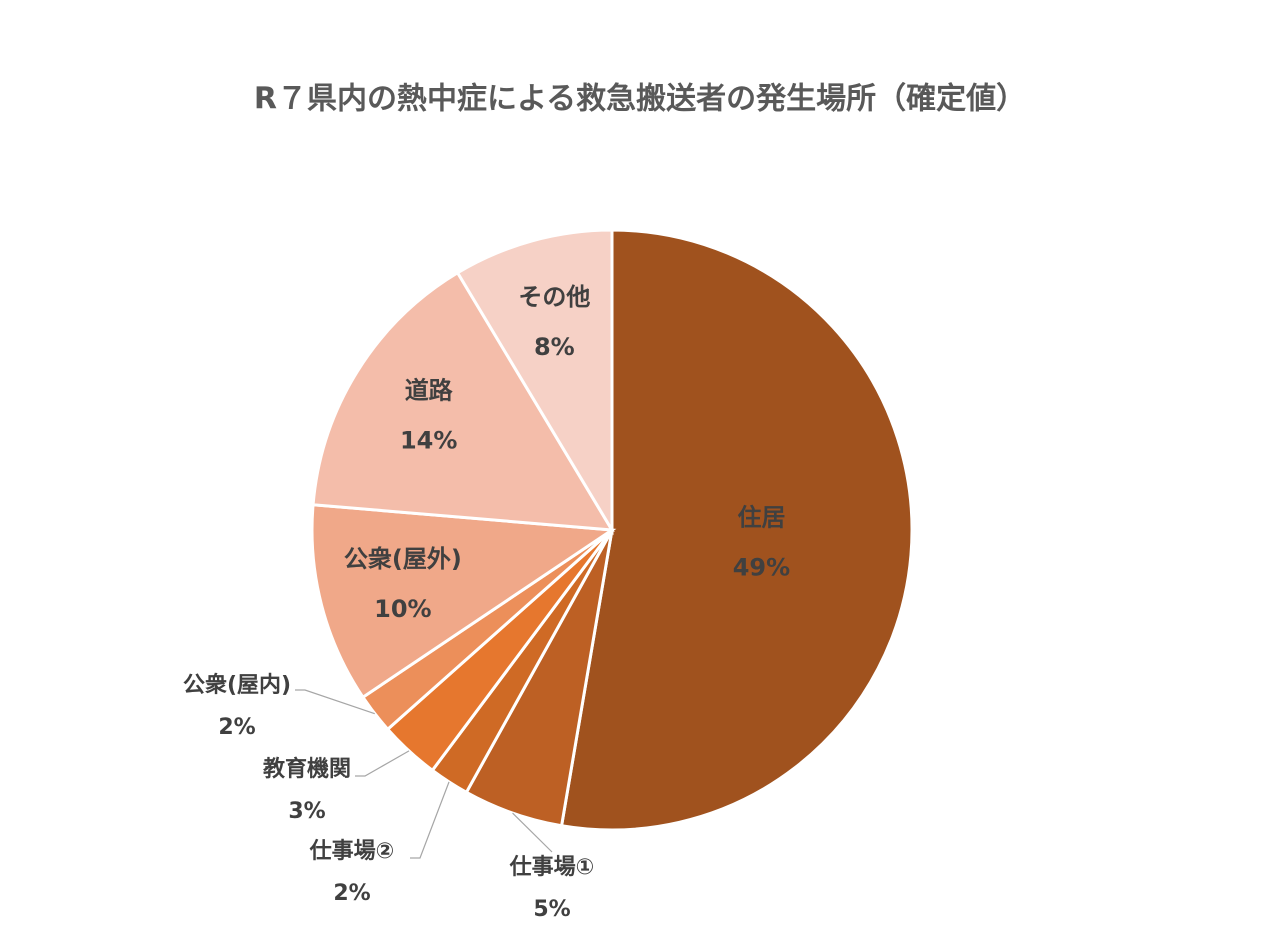 The width and height of the screenshot is (1280, 946). Describe the element at coordinates (402, 609) in the screenshot. I see `slice-value: 10%` at that location.